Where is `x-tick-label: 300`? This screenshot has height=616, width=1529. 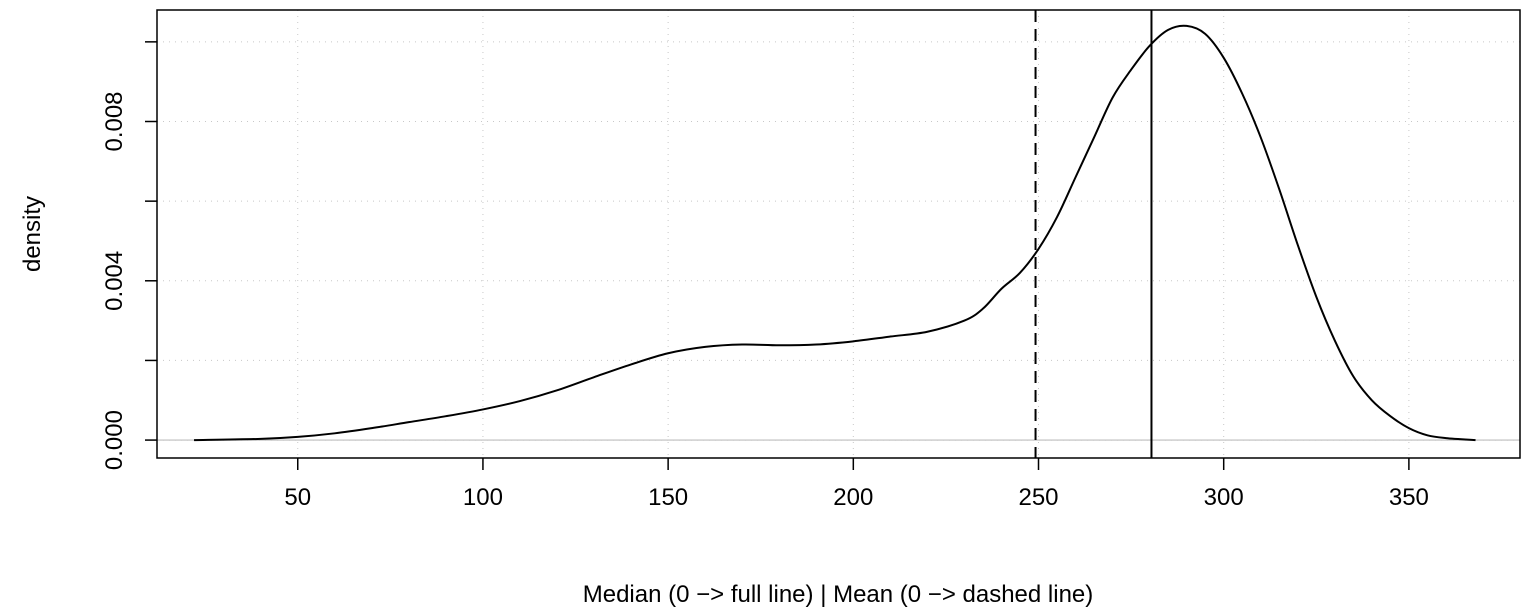
x-tick-label: 300 is located at coordinates (1224, 497).